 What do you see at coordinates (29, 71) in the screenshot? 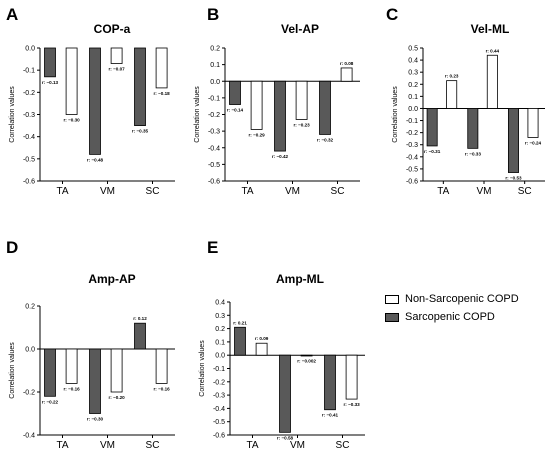
I see `y-tick-label-a: -0.1` at bounding box center [29, 71].